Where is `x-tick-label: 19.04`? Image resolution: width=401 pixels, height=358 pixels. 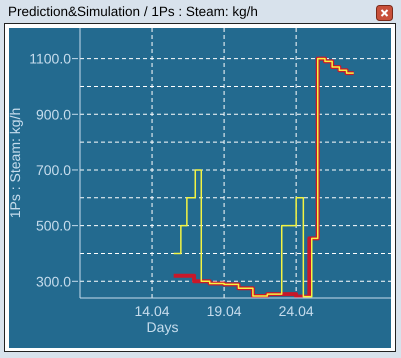
x-tick-label: 19.04 is located at coordinates (224, 310).